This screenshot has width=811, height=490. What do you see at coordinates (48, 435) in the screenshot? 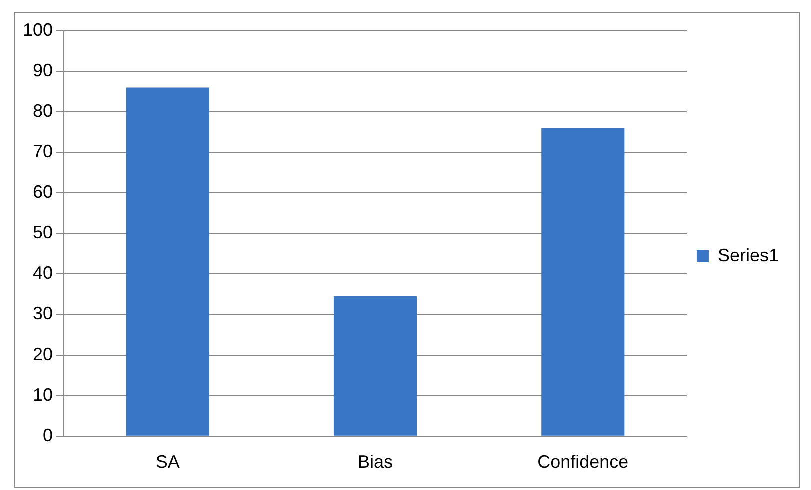
I see `y-tick-label: 0` at bounding box center [48, 435].